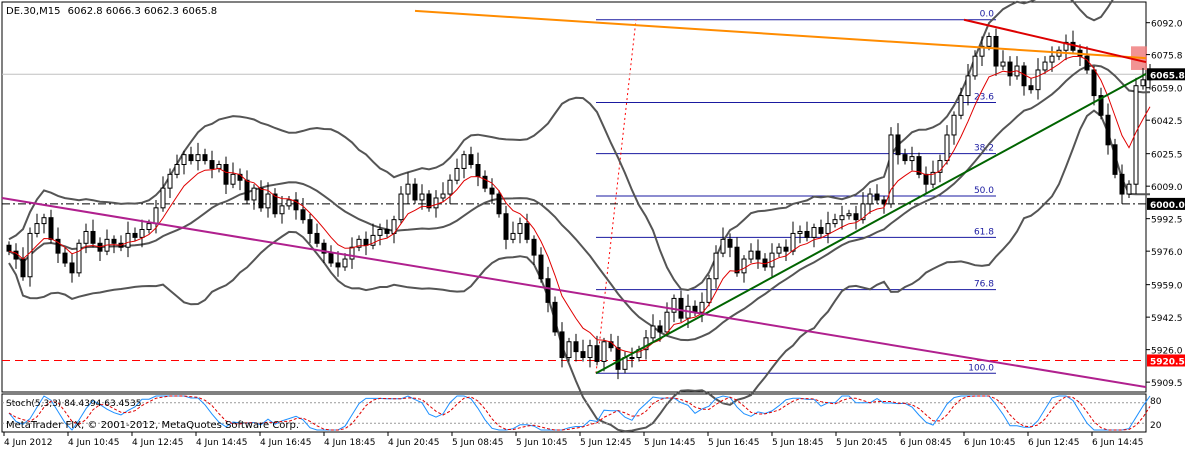 The image size is (1186, 449). Describe the element at coordinates (1167, 287) in the screenshot. I see `y-tick-label: 5959.0` at that location.